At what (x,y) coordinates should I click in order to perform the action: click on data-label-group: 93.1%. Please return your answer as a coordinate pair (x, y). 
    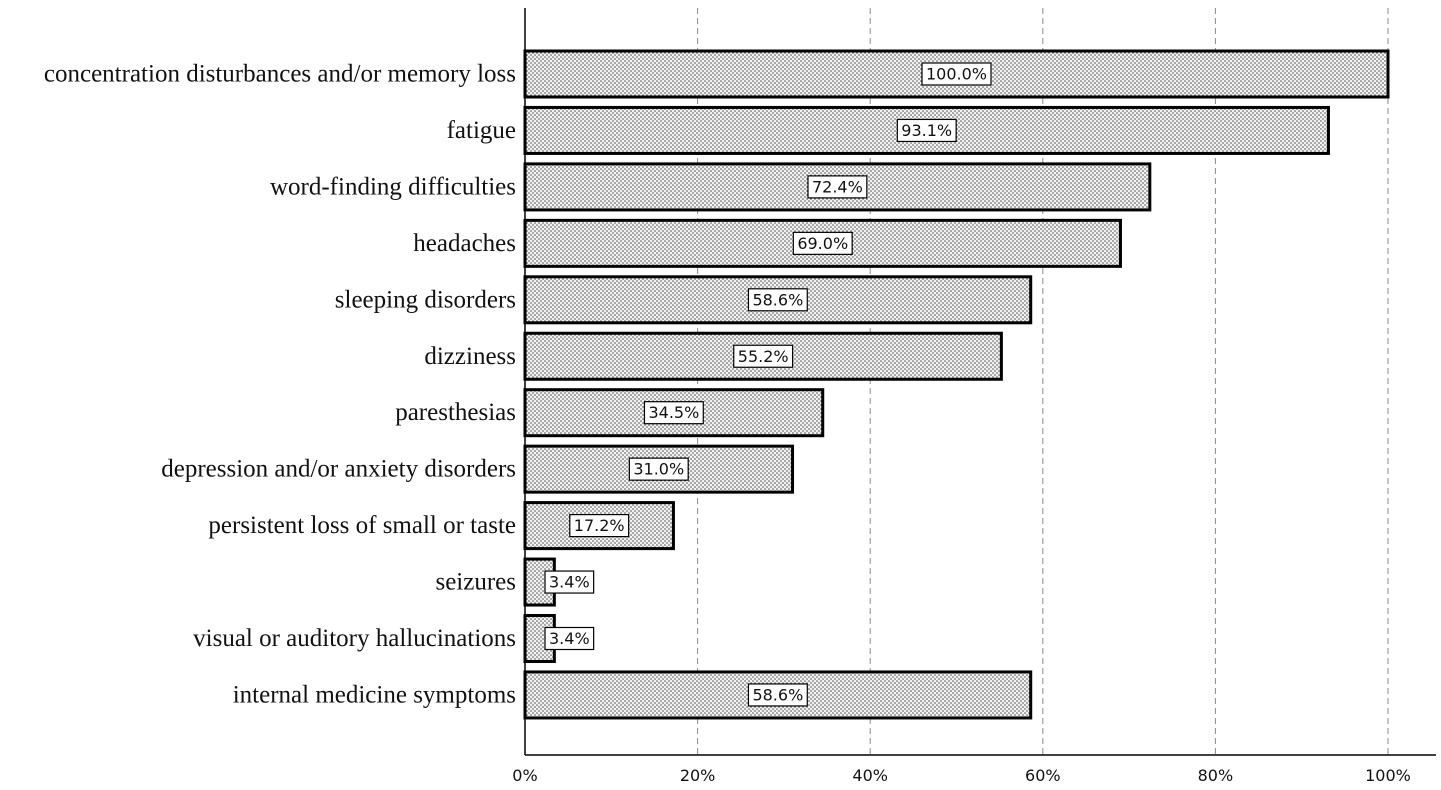
    Looking at the image, I should click on (926, 130).